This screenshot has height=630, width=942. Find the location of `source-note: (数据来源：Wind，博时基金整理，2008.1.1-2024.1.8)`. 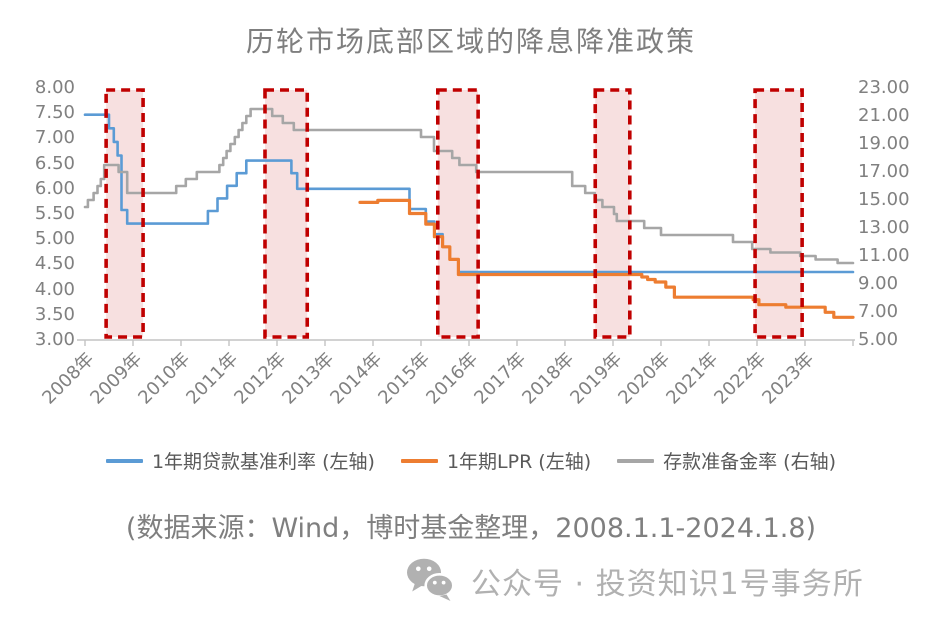

source-note: (数据来源：Wind，博时基金整理，2008.1.1-2024.1.8) is located at coordinates (471, 528).